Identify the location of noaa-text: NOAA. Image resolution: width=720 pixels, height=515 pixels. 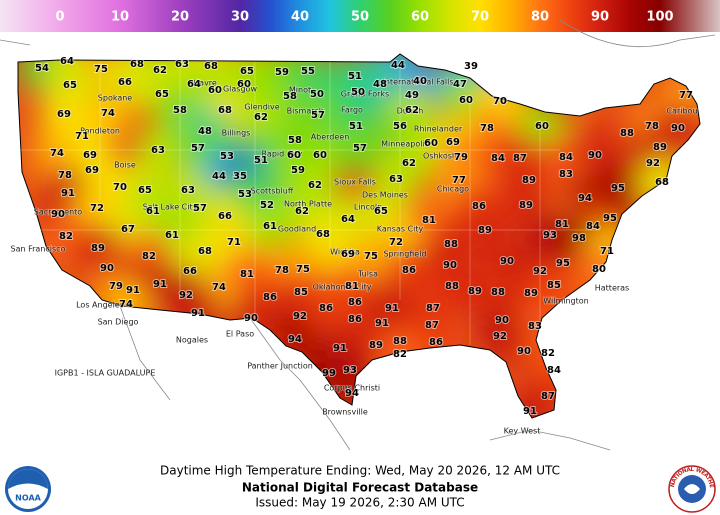
(28, 498).